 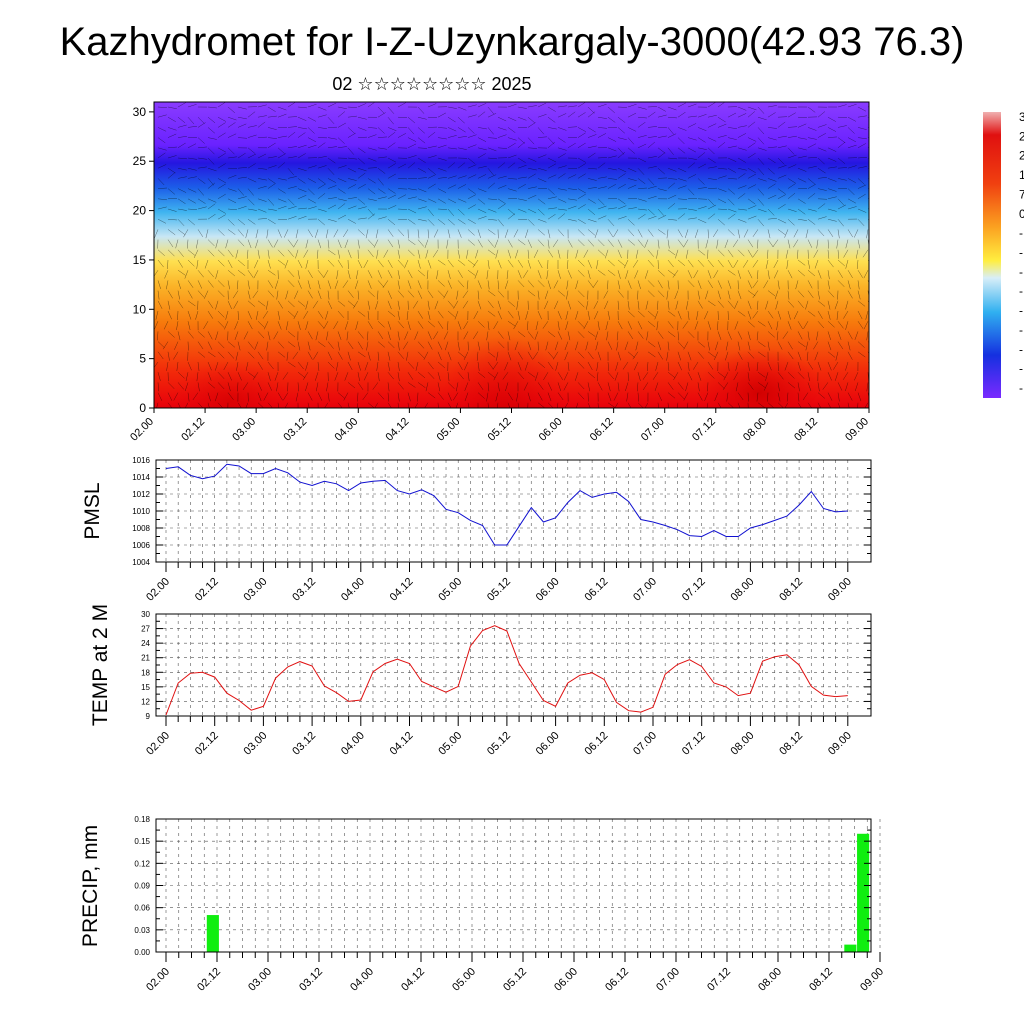 What do you see at coordinates (1021, 194) in the screenshot?
I see `colorbar-tick-label: 7` at bounding box center [1021, 194].